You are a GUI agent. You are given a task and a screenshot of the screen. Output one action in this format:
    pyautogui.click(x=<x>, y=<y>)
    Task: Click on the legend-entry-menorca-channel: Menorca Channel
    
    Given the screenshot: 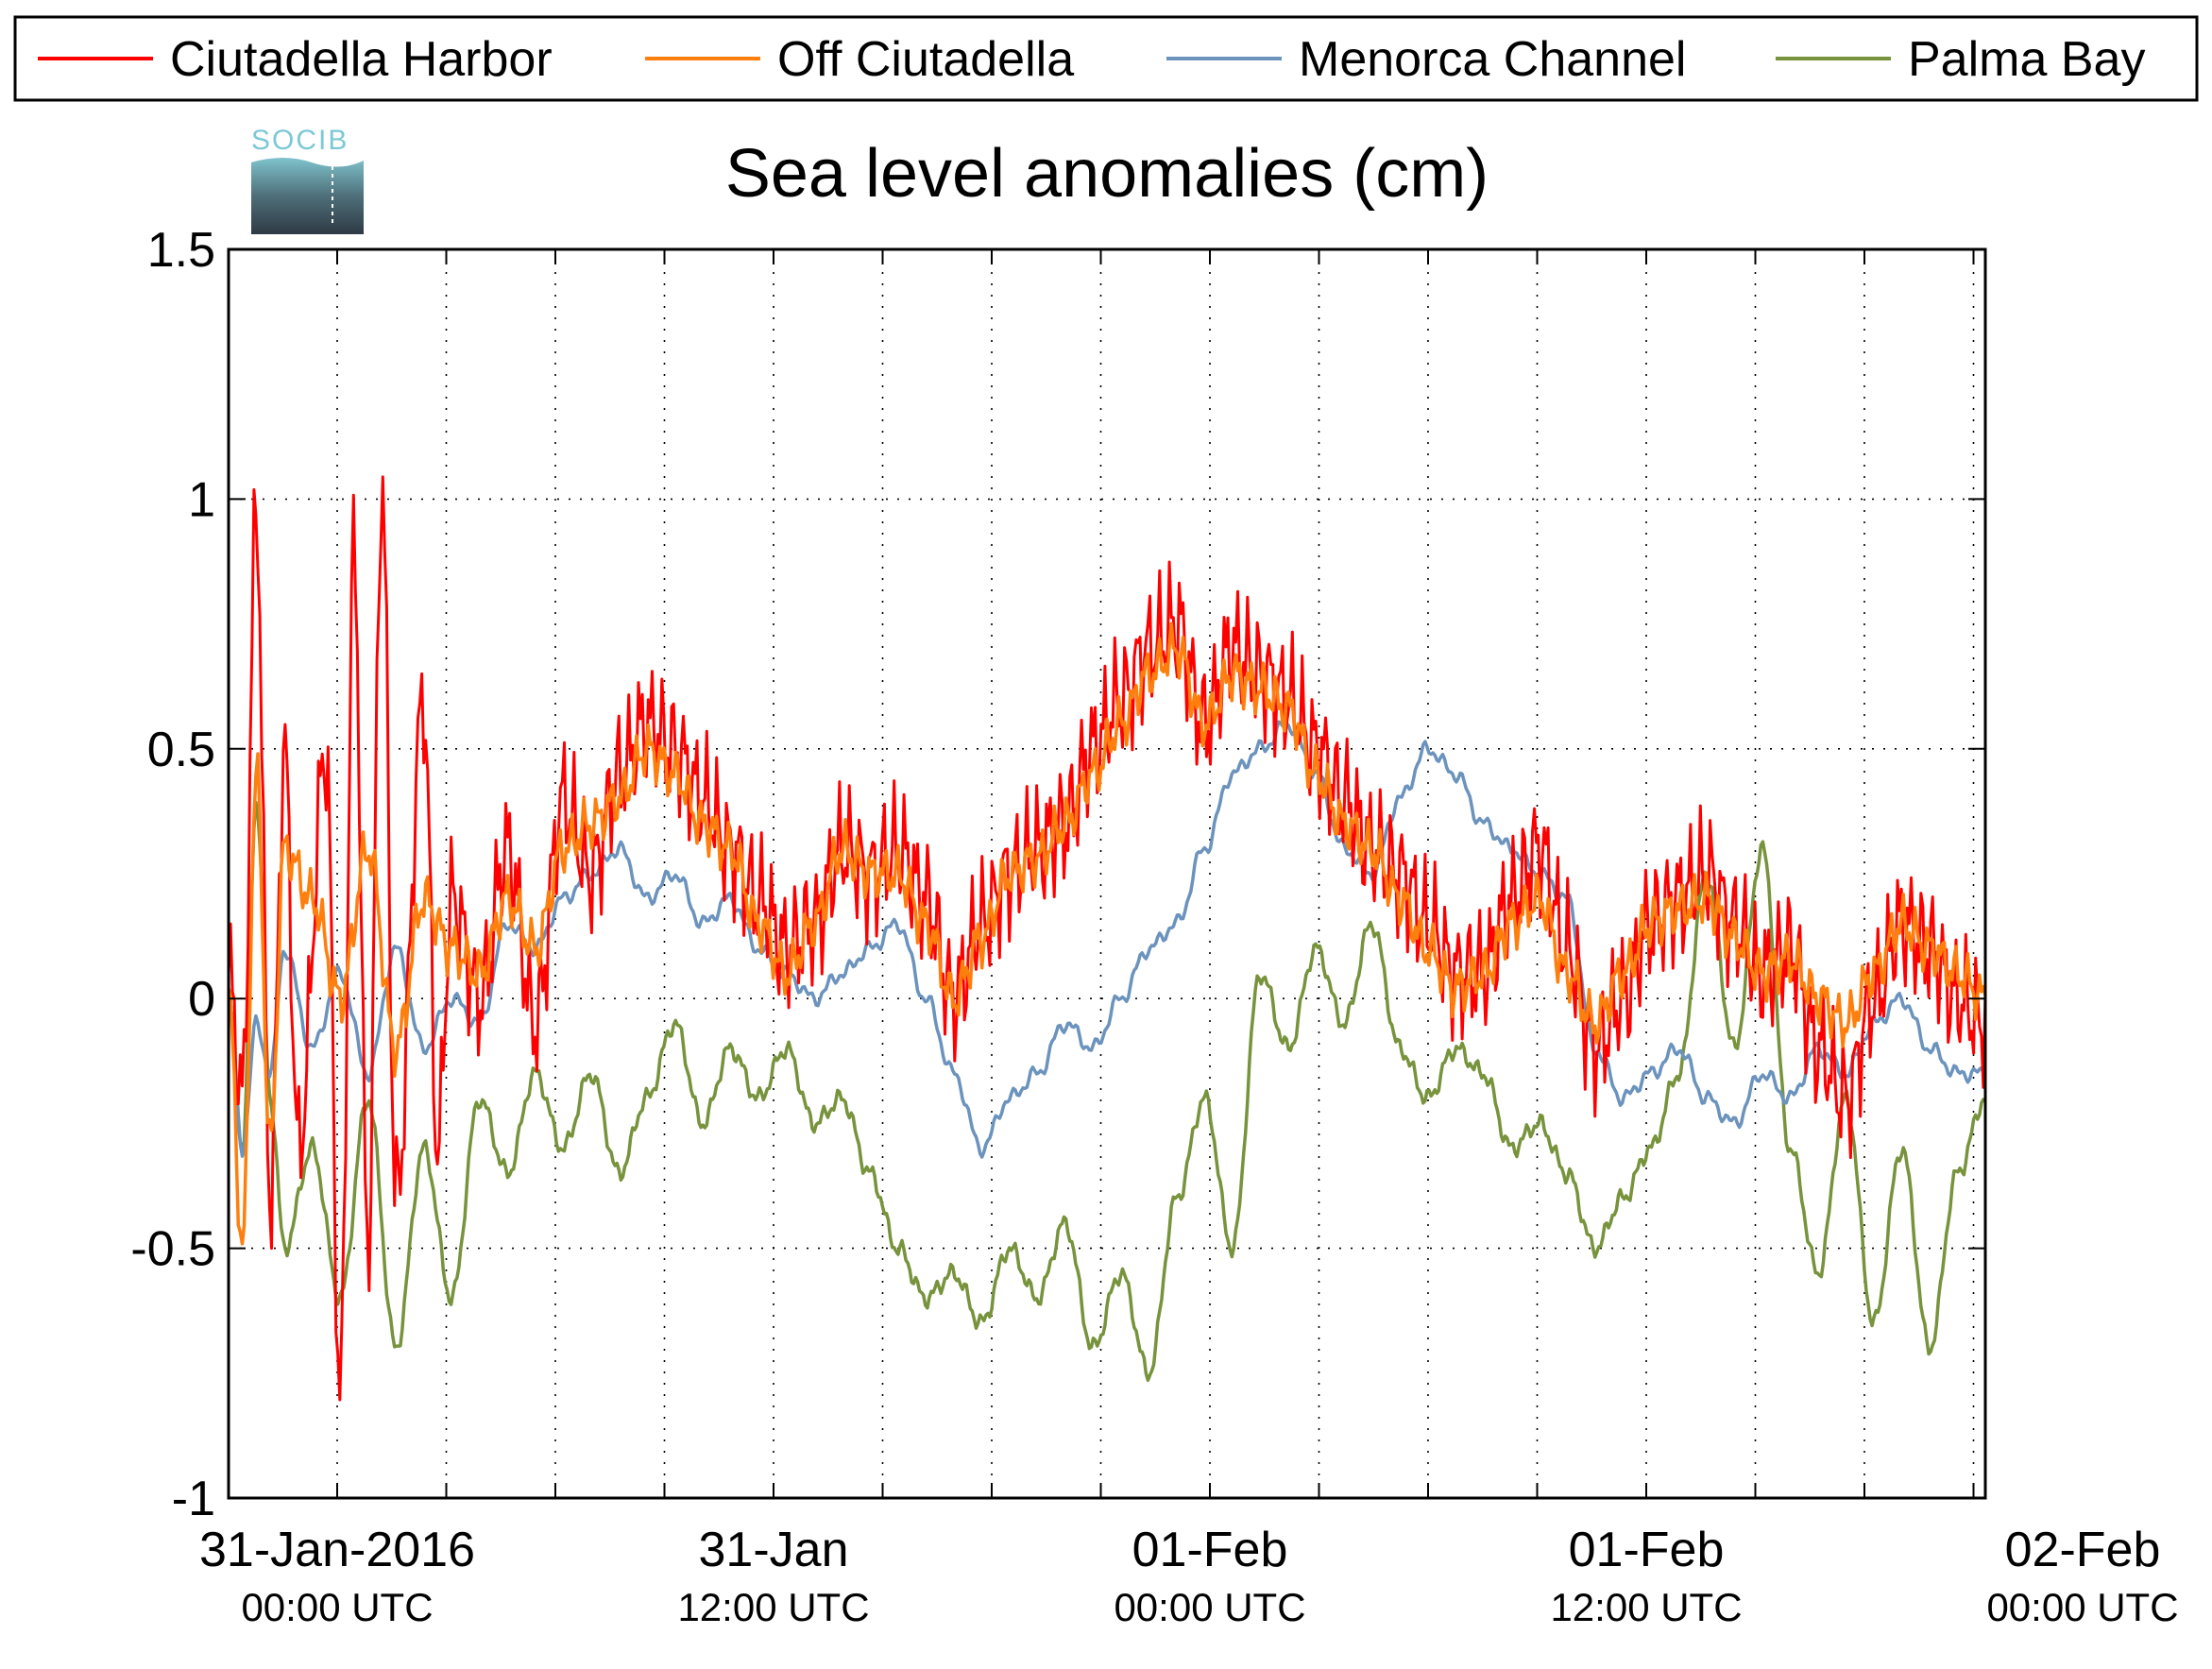 What is the action you would take?
    pyautogui.click(x=1426, y=60)
    